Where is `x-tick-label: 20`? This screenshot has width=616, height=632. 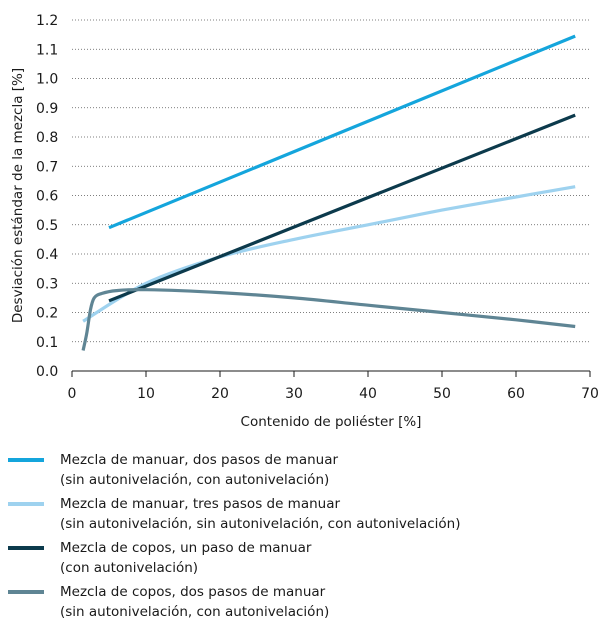
x-tick-label: 20 is located at coordinates (220, 394).